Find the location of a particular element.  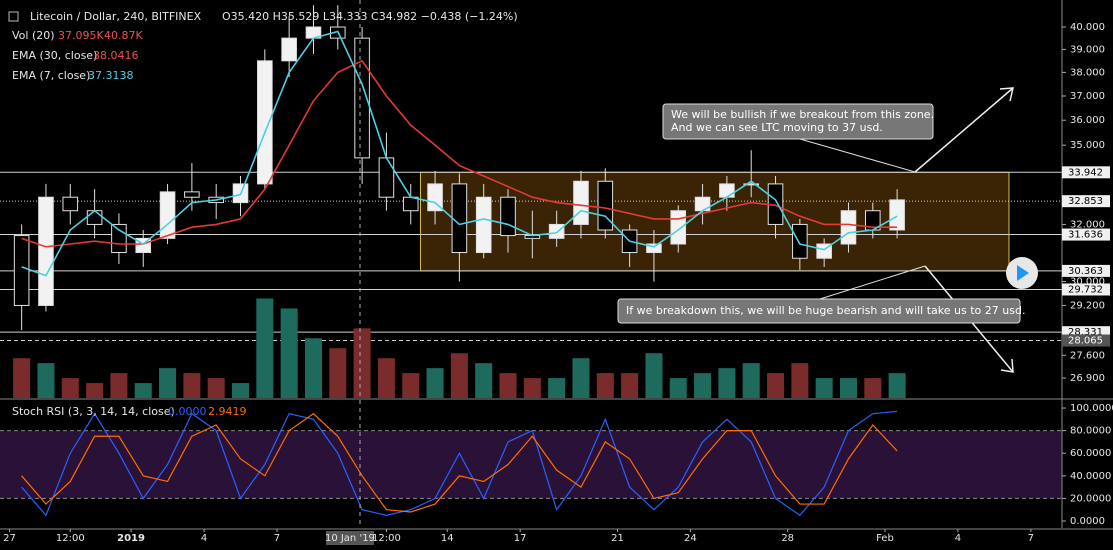

level-label: 29.732 is located at coordinates (1085, 289).